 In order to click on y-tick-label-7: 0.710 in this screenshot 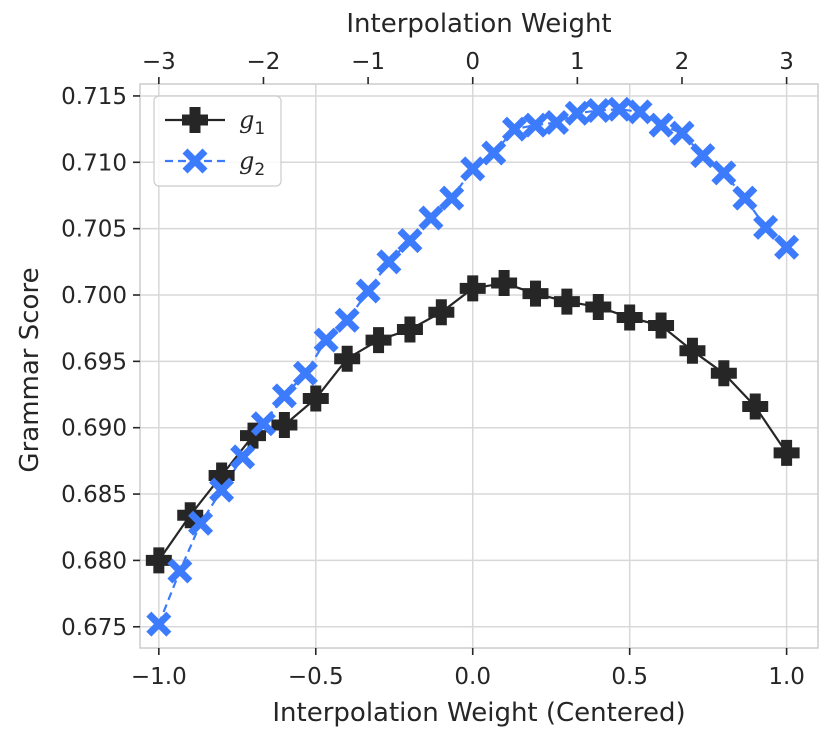, I will do `click(94, 163)`.